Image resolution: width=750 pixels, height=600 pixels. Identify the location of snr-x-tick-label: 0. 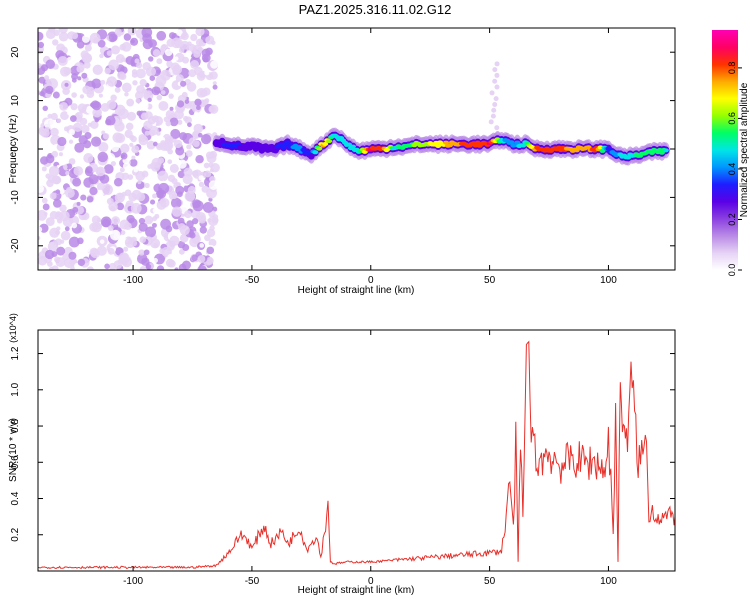
(371, 581).